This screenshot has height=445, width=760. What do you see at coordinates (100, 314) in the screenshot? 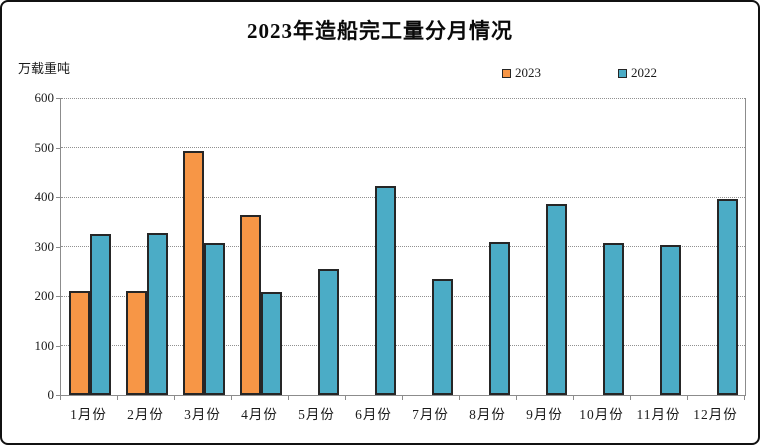
I see `bar-2022-1月份` at bounding box center [100, 314].